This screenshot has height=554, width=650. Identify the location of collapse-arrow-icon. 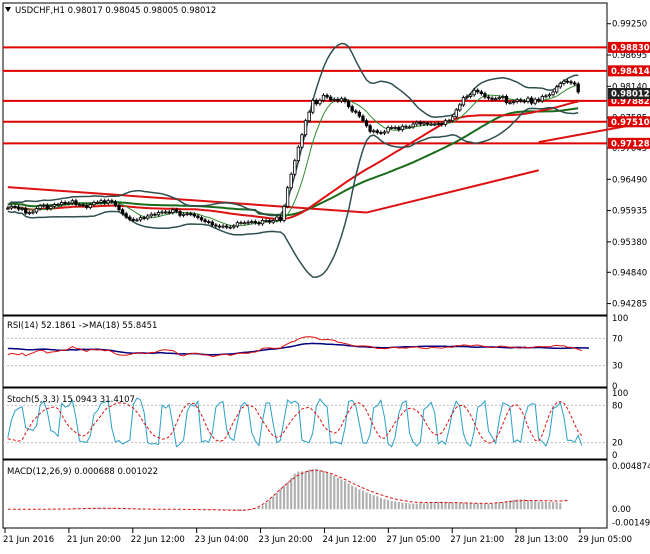
(8, 9).